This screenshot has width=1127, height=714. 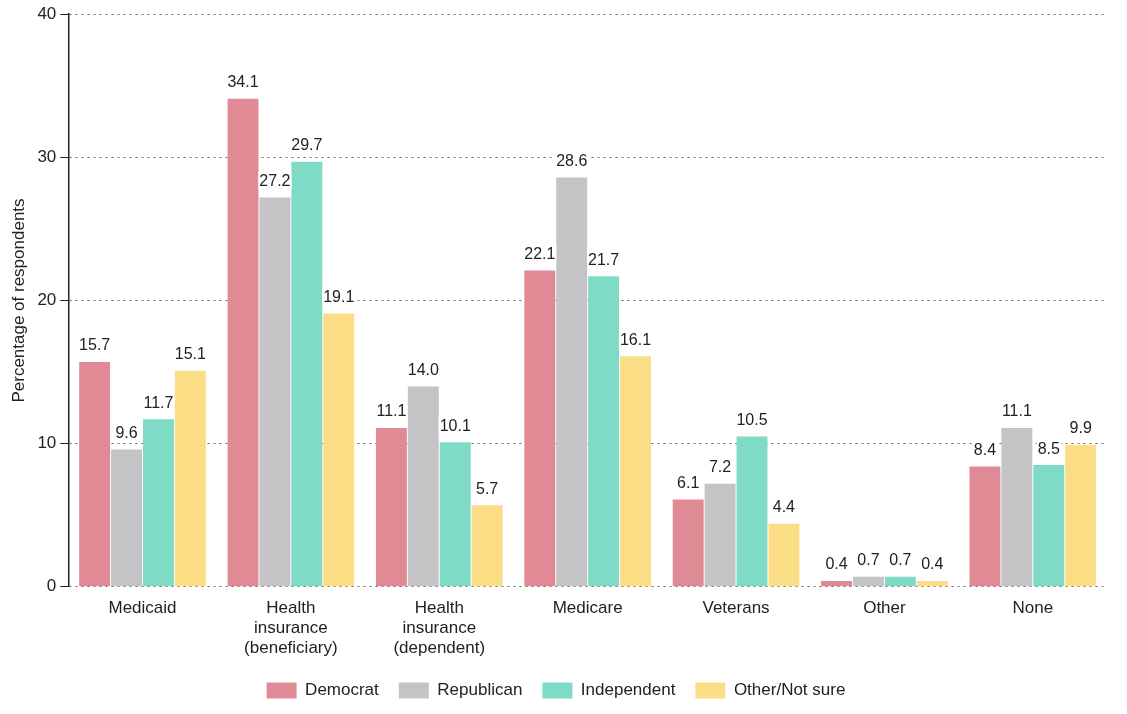 What do you see at coordinates (604, 259) in the screenshot?
I see `data-label: 21.7` at bounding box center [604, 259].